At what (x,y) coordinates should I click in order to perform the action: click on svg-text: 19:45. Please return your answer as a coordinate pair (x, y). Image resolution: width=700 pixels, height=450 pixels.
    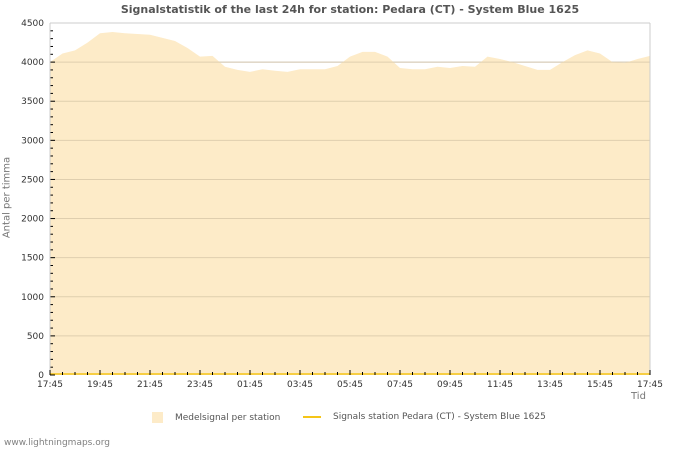
    Looking at the image, I should click on (100, 385).